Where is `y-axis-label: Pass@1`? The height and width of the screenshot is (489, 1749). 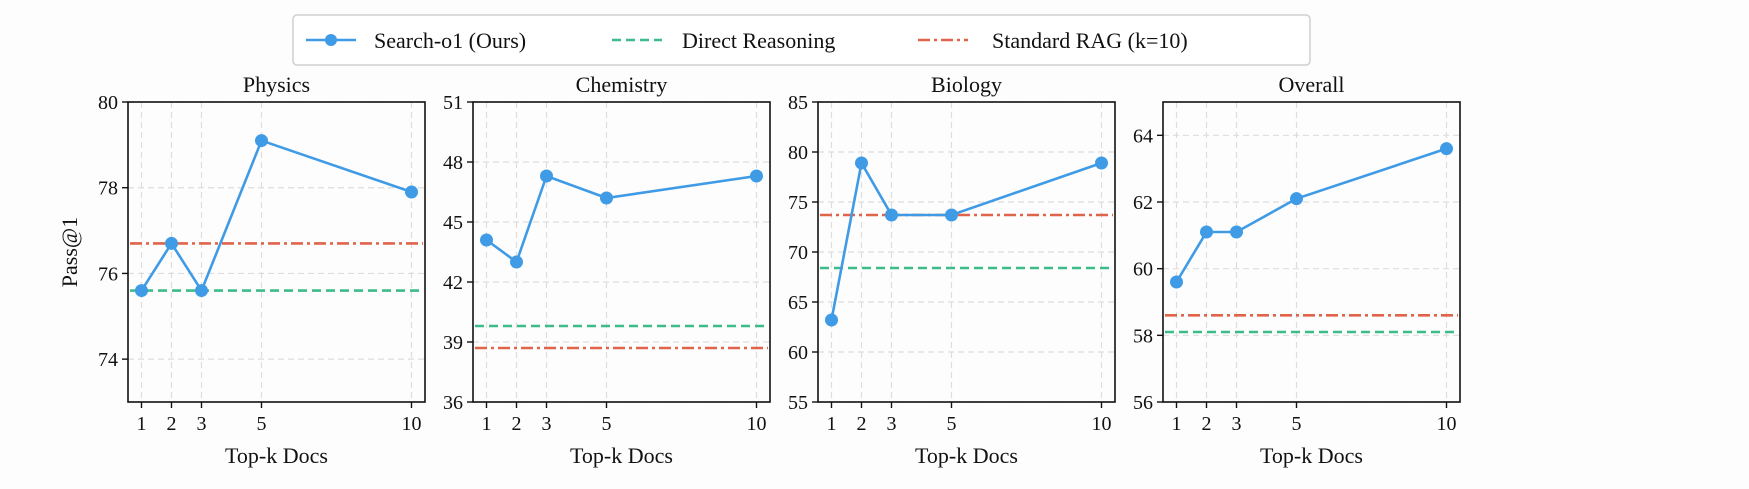
y-axis-label: Pass@1 is located at coordinates (69, 252).